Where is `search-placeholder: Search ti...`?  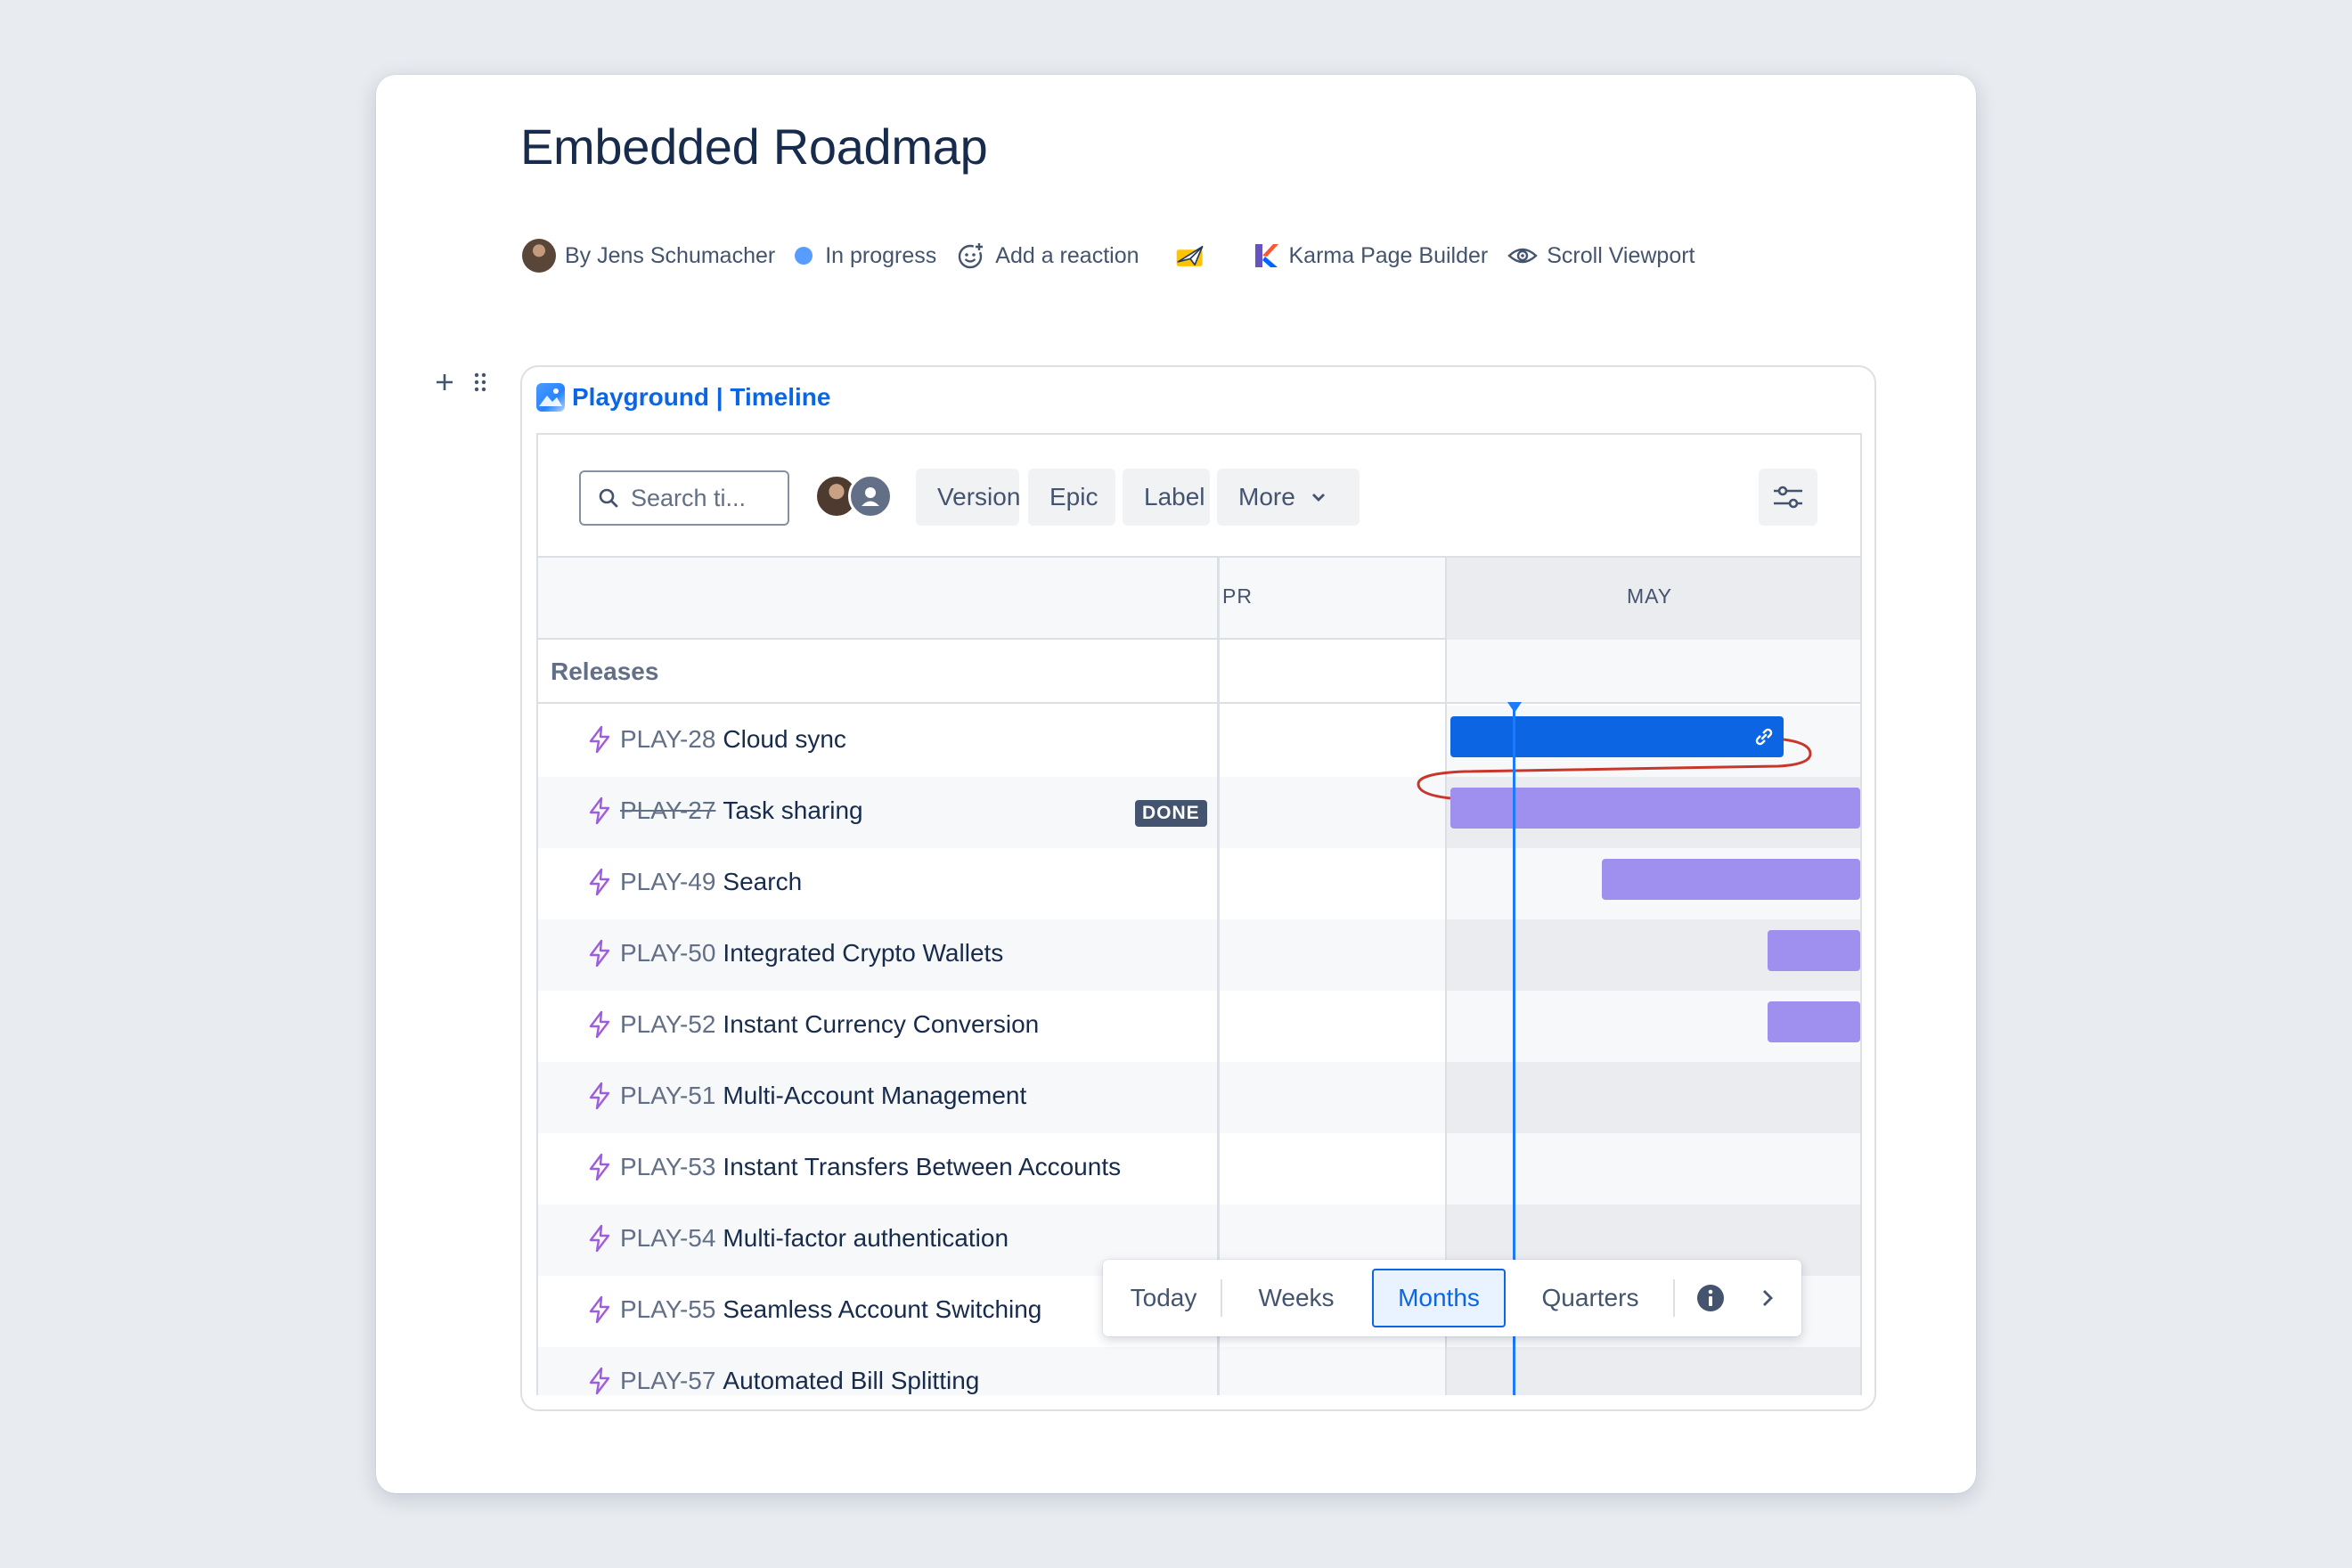
search-placeholder: Search ti... is located at coordinates (689, 497).